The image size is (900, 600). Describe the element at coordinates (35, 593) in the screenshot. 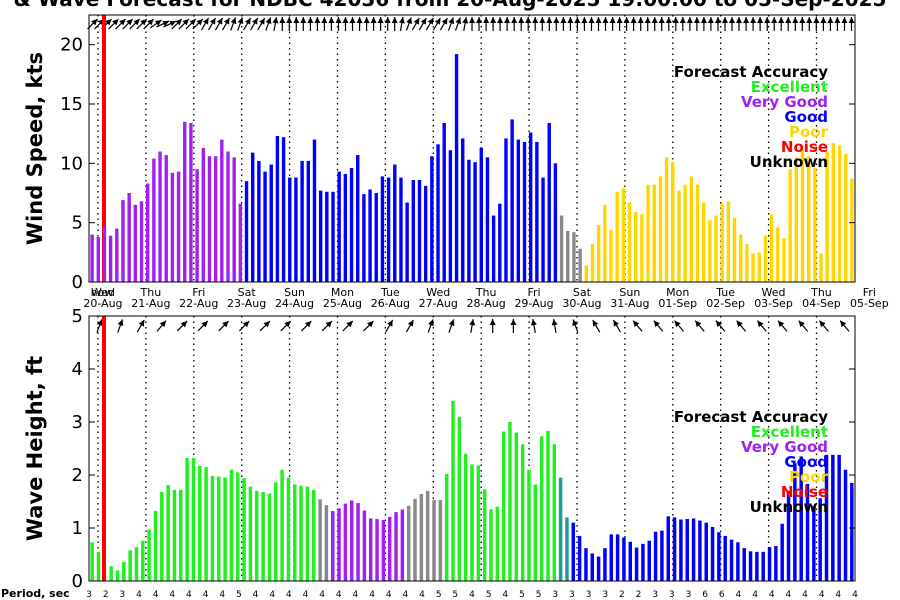

I see `period-row-title: Period, sec` at that location.